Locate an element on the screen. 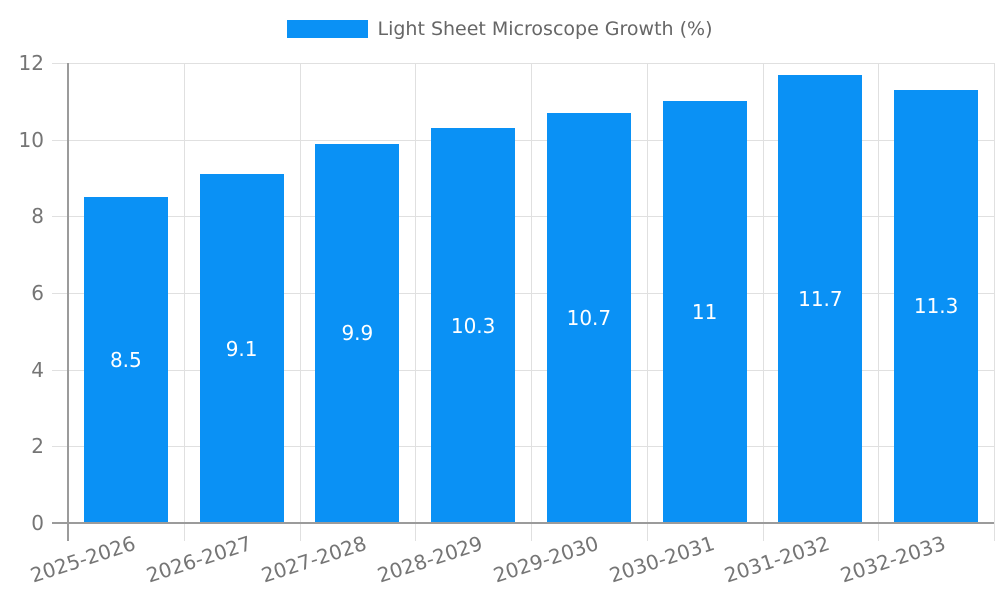 The image size is (1000, 600). x-tick-label: 2028-2029 is located at coordinates (430, 559).